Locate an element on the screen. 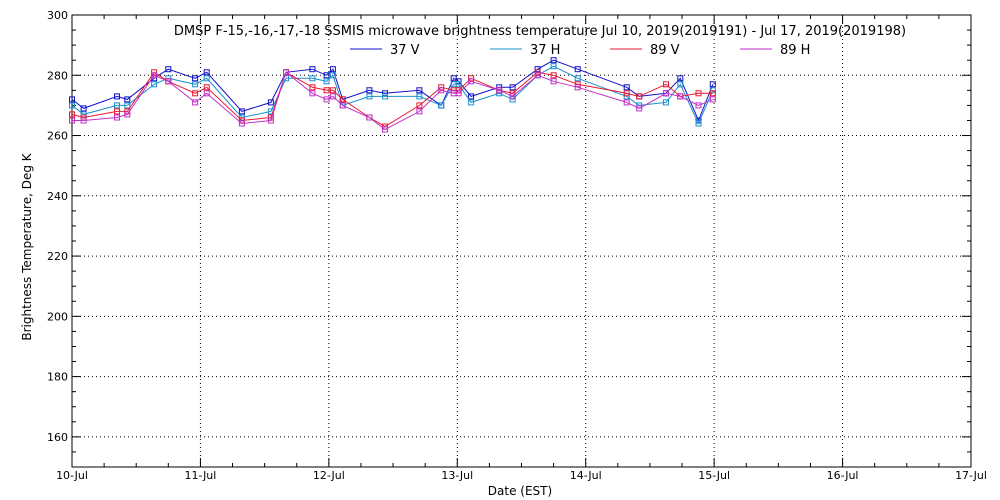 This screenshot has height=500, width=1000. legend-label: 89 V is located at coordinates (665, 50).